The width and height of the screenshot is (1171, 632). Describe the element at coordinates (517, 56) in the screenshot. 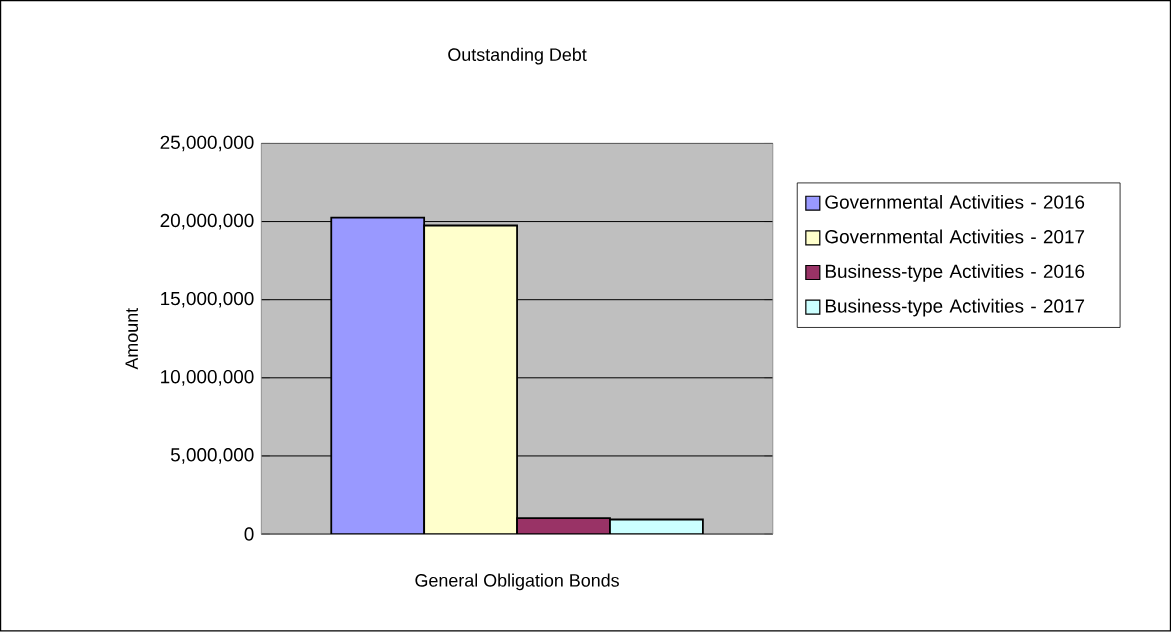

I see `chart-title: Outstanding Debt` at that location.